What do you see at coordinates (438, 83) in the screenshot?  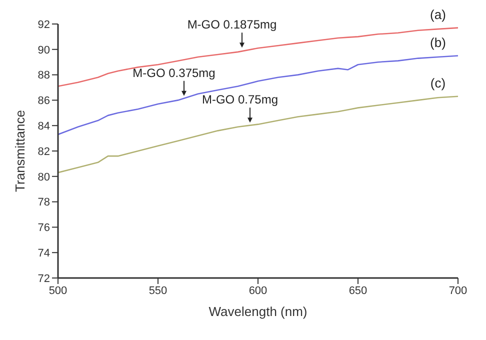 I see `series-label: (c)` at bounding box center [438, 83].